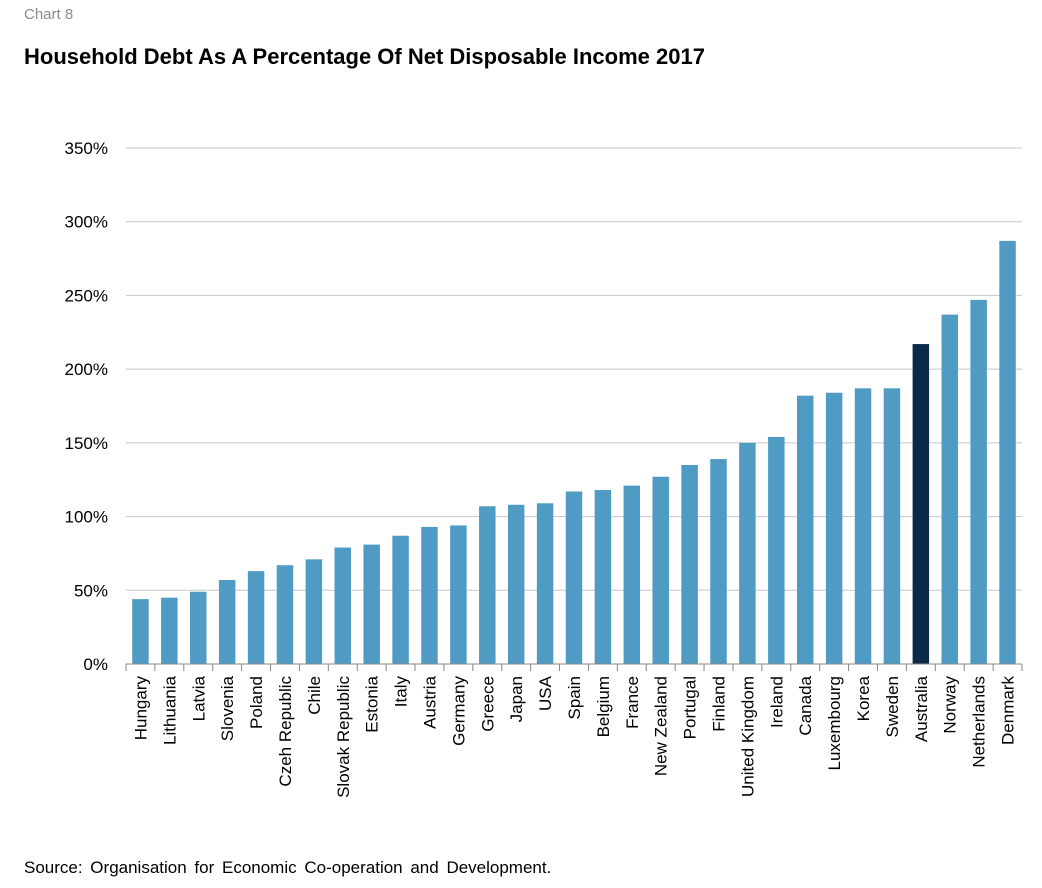 This screenshot has height=888, width=1042. Describe the element at coordinates (747, 736) in the screenshot. I see `x-tick-label: United Kingdom` at that location.